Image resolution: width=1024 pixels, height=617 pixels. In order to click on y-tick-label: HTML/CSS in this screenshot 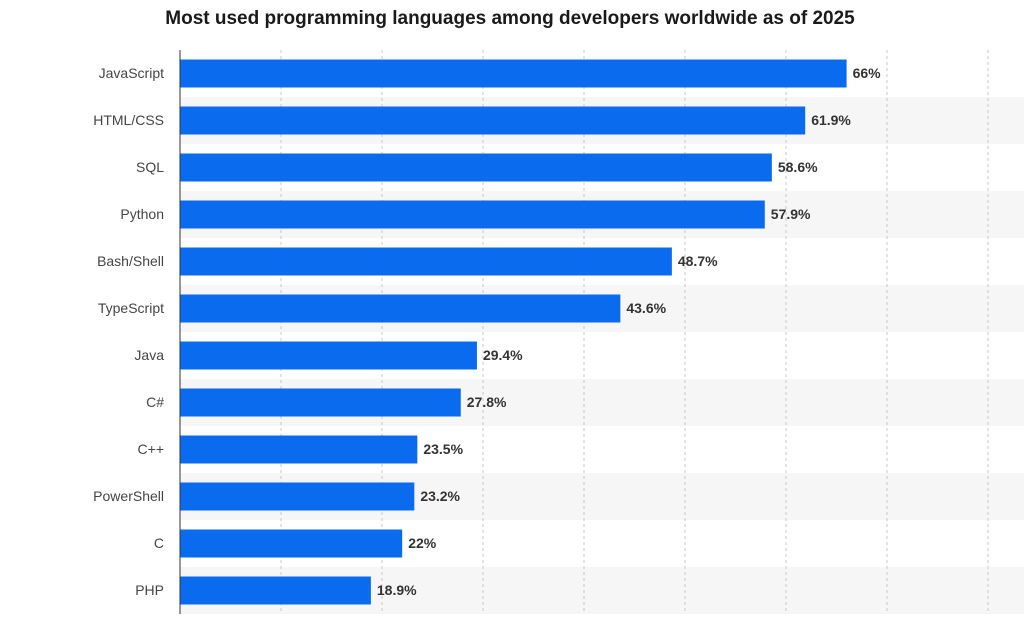, I will do `click(128, 120)`.